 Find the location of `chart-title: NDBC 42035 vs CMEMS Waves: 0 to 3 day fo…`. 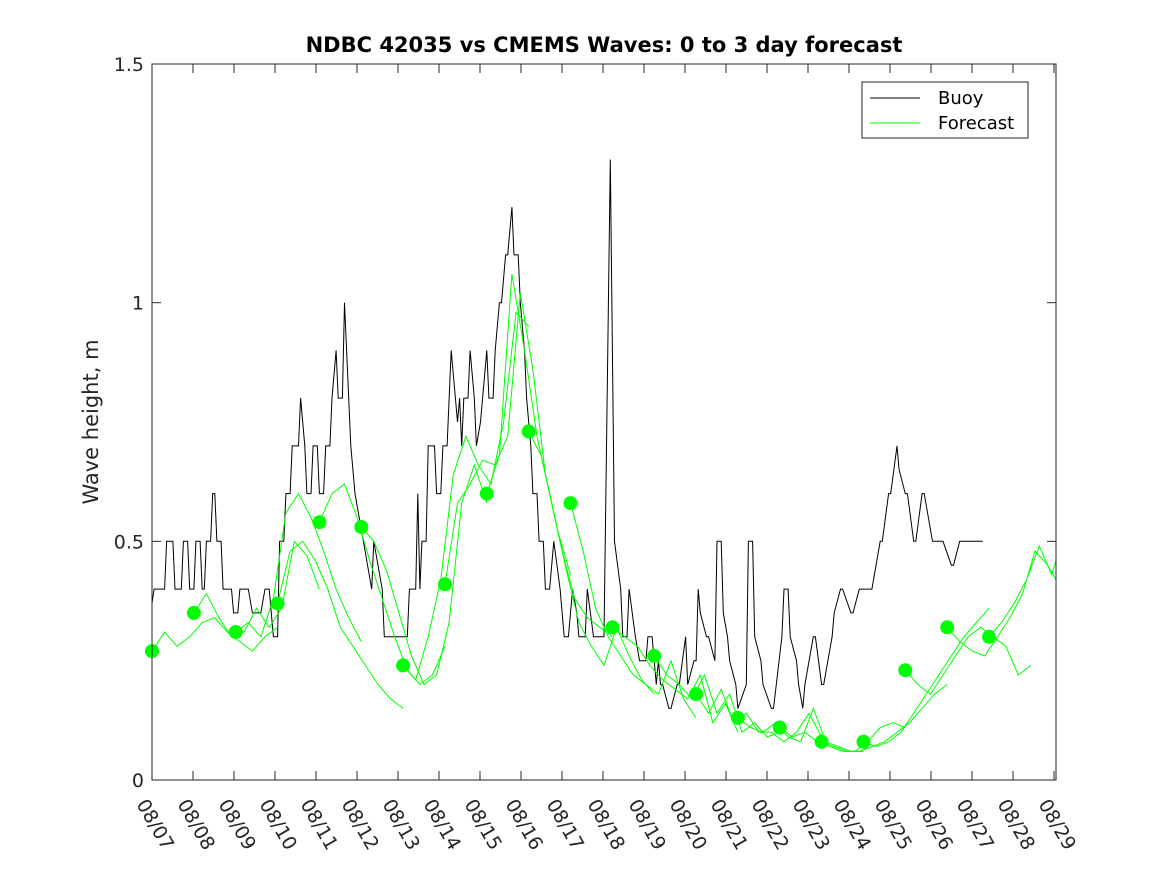

chart-title: NDBC 42035 vs CMEMS Waves: 0 to 3 day fo… is located at coordinates (604, 45).